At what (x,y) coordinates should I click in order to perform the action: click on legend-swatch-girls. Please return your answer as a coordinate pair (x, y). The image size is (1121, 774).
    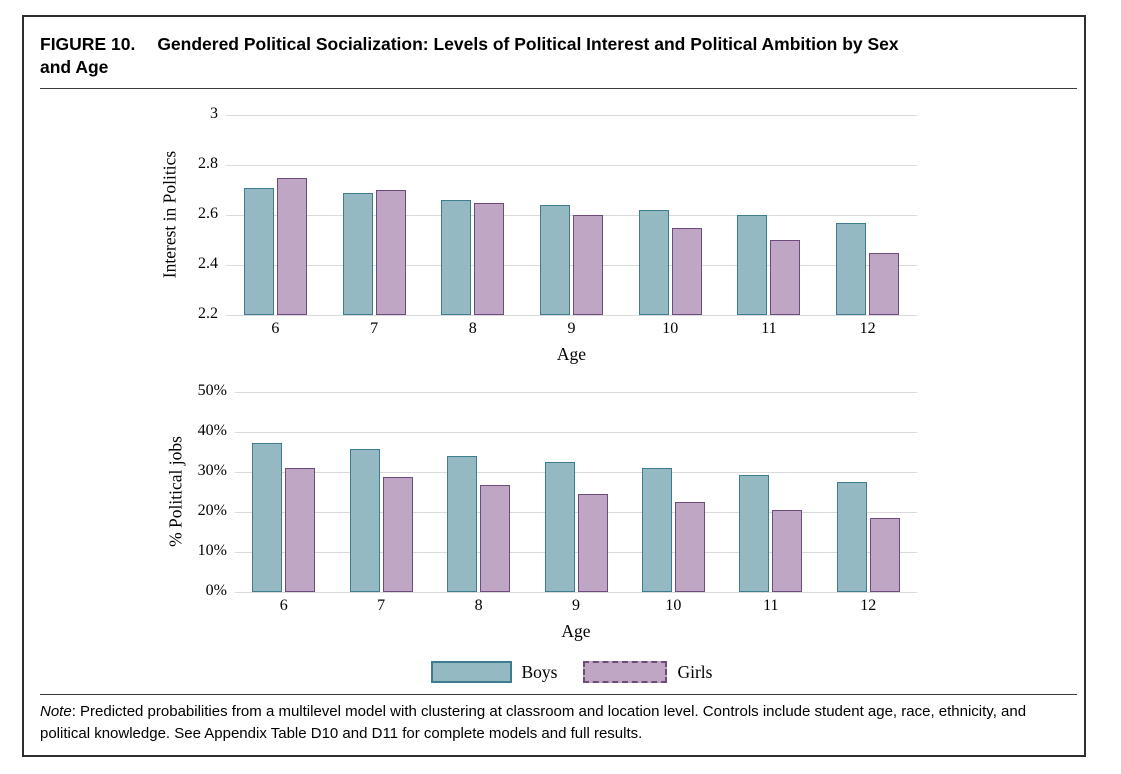
    Looking at the image, I should click on (625, 672).